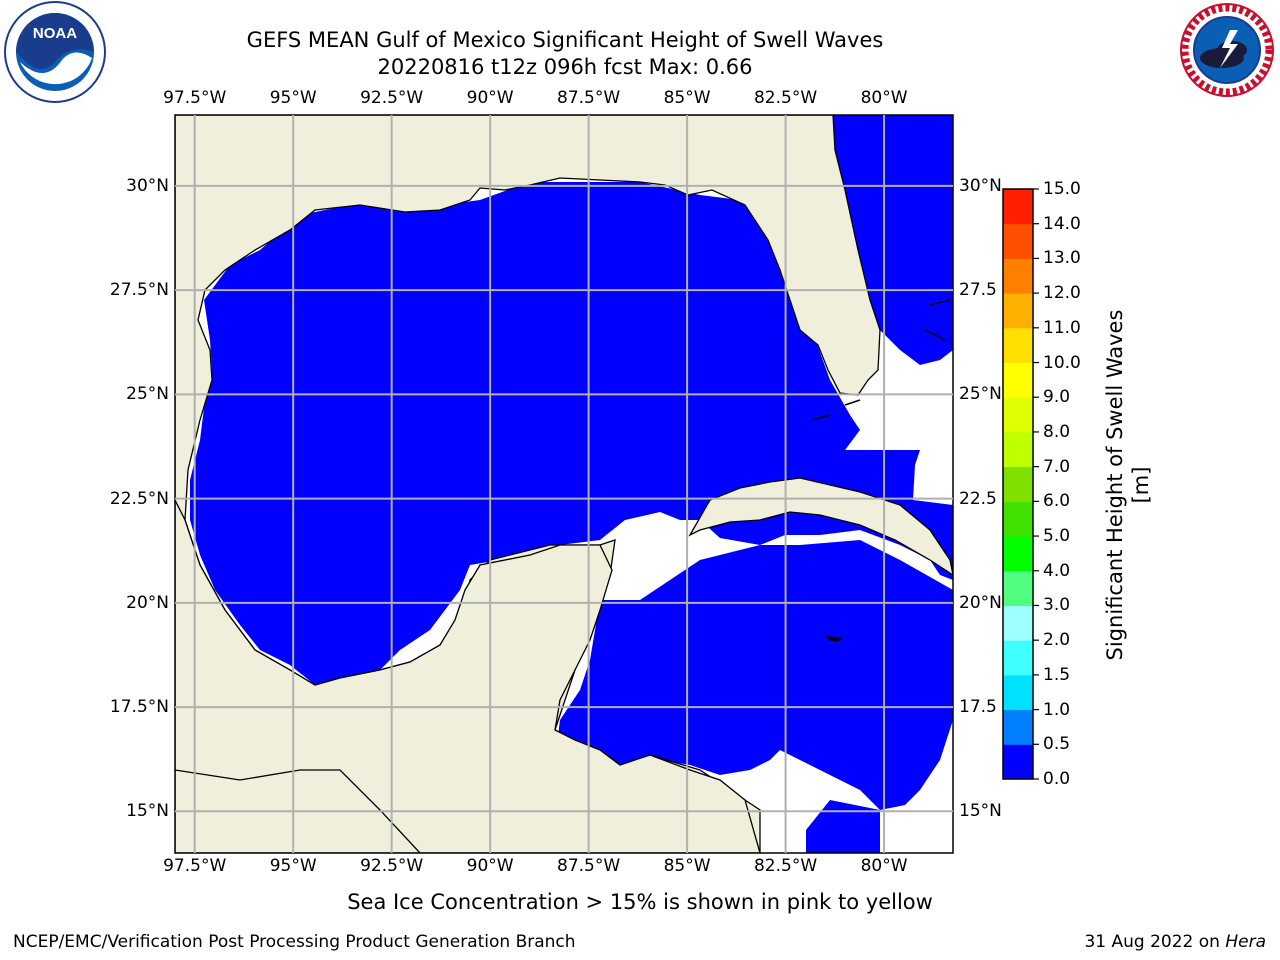  I want to click on footer-date: 31 Aug 2022 on Hera, so click(1175, 942).